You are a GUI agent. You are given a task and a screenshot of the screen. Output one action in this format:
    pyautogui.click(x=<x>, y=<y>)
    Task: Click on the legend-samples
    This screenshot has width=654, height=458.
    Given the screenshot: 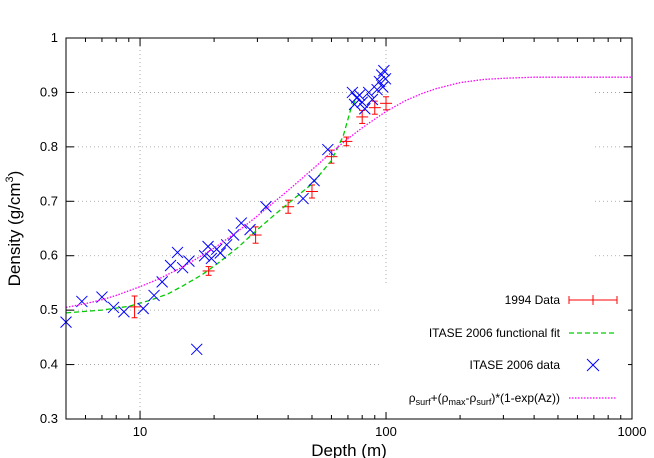 What is the action you would take?
    pyautogui.click(x=593, y=347)
    